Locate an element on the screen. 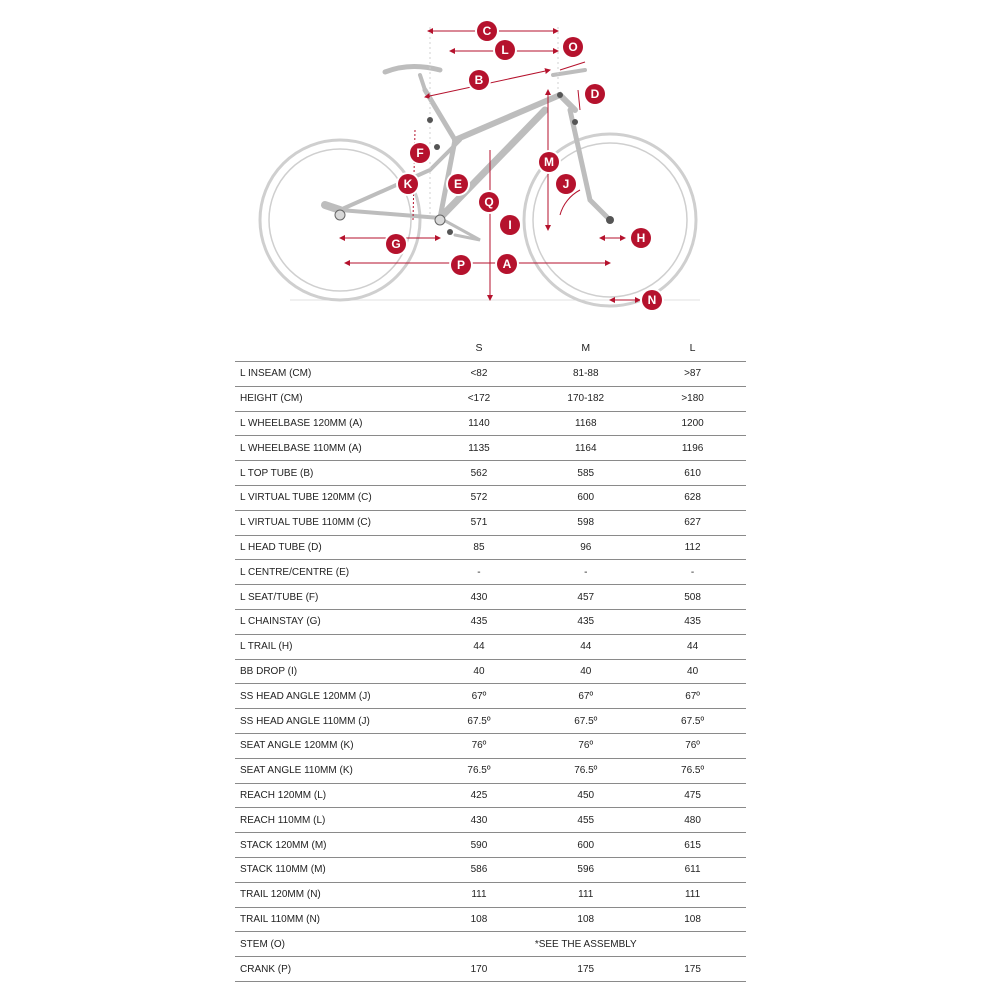  value-m: 108 is located at coordinates (586, 920).